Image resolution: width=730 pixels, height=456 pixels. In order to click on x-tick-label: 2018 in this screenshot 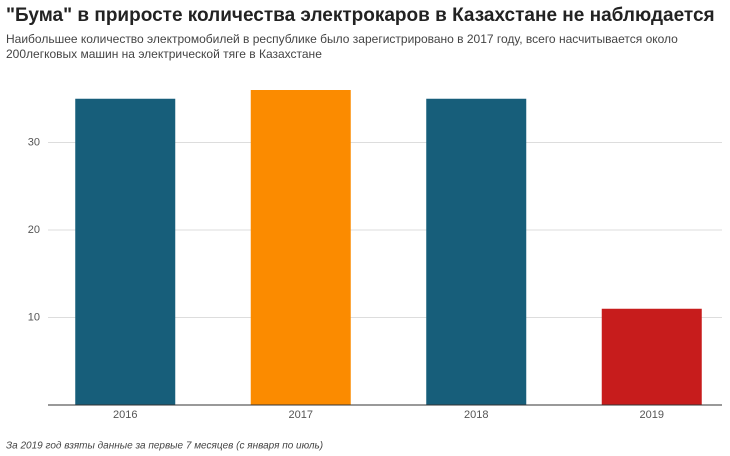, I will do `click(476, 415)`.